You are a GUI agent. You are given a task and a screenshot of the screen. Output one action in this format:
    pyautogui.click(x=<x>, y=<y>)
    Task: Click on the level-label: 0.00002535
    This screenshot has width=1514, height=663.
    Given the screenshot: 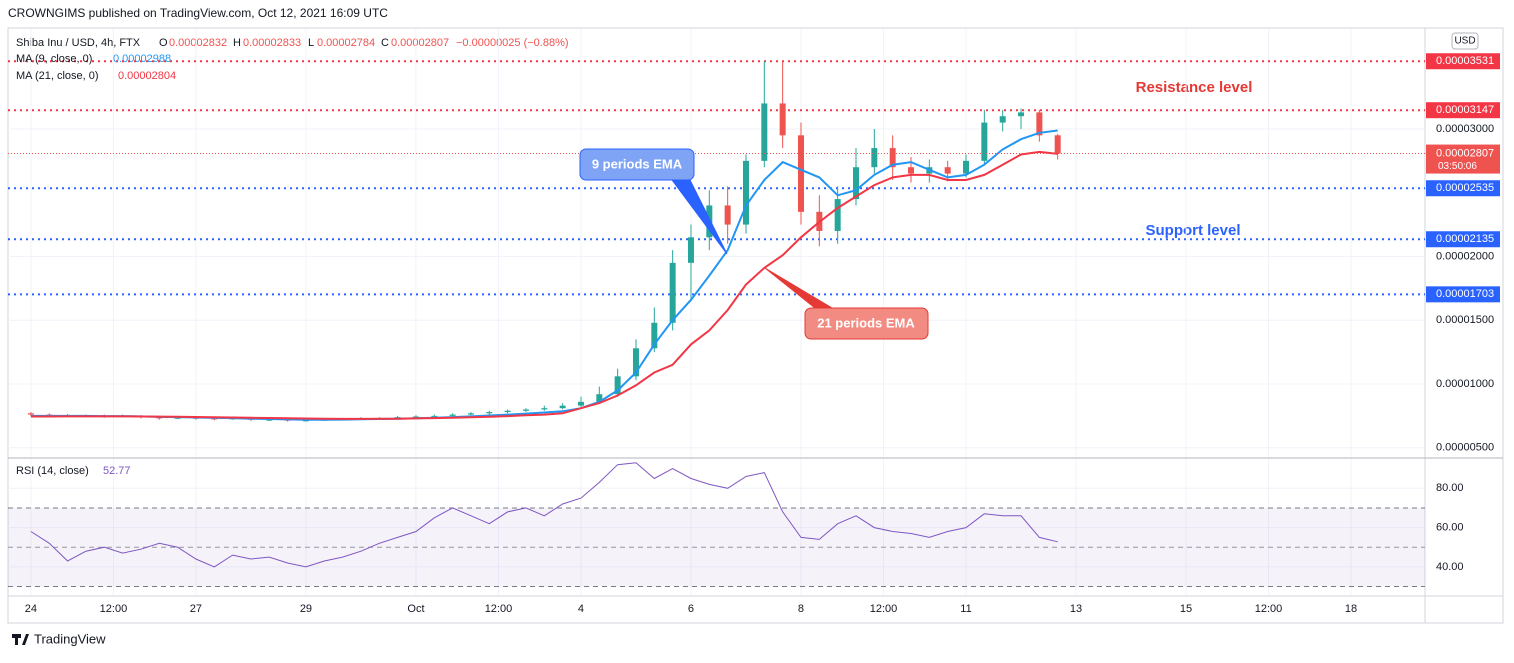 What is the action you would take?
    pyautogui.click(x=1465, y=188)
    